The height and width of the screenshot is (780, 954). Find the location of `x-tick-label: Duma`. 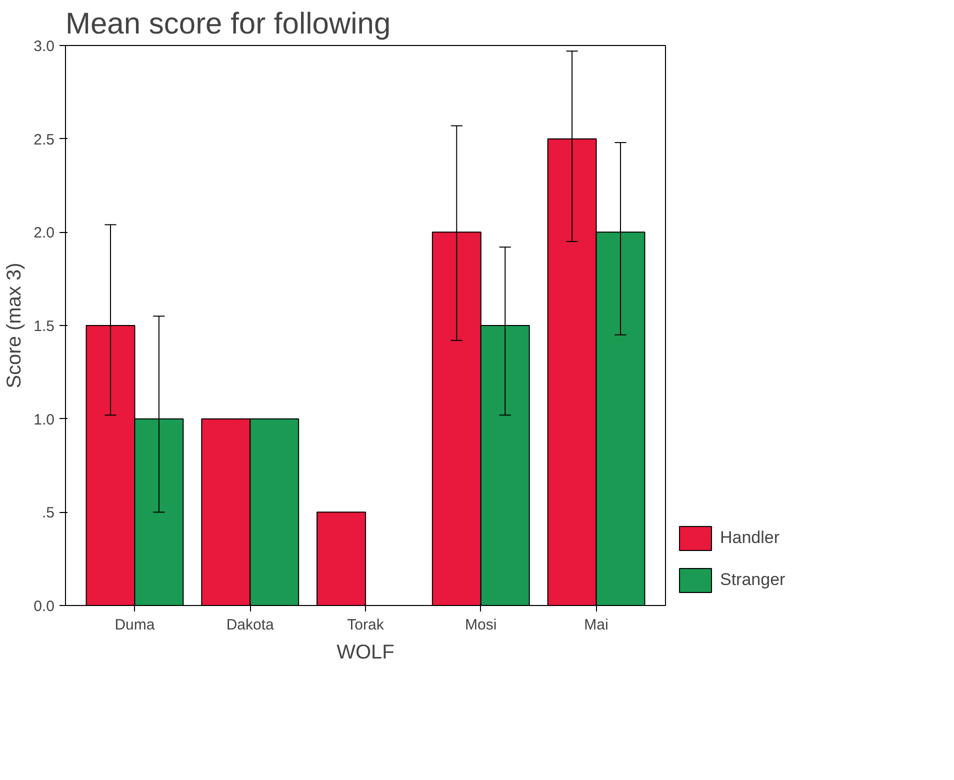

x-tick-label: Duma is located at coordinates (135, 625).